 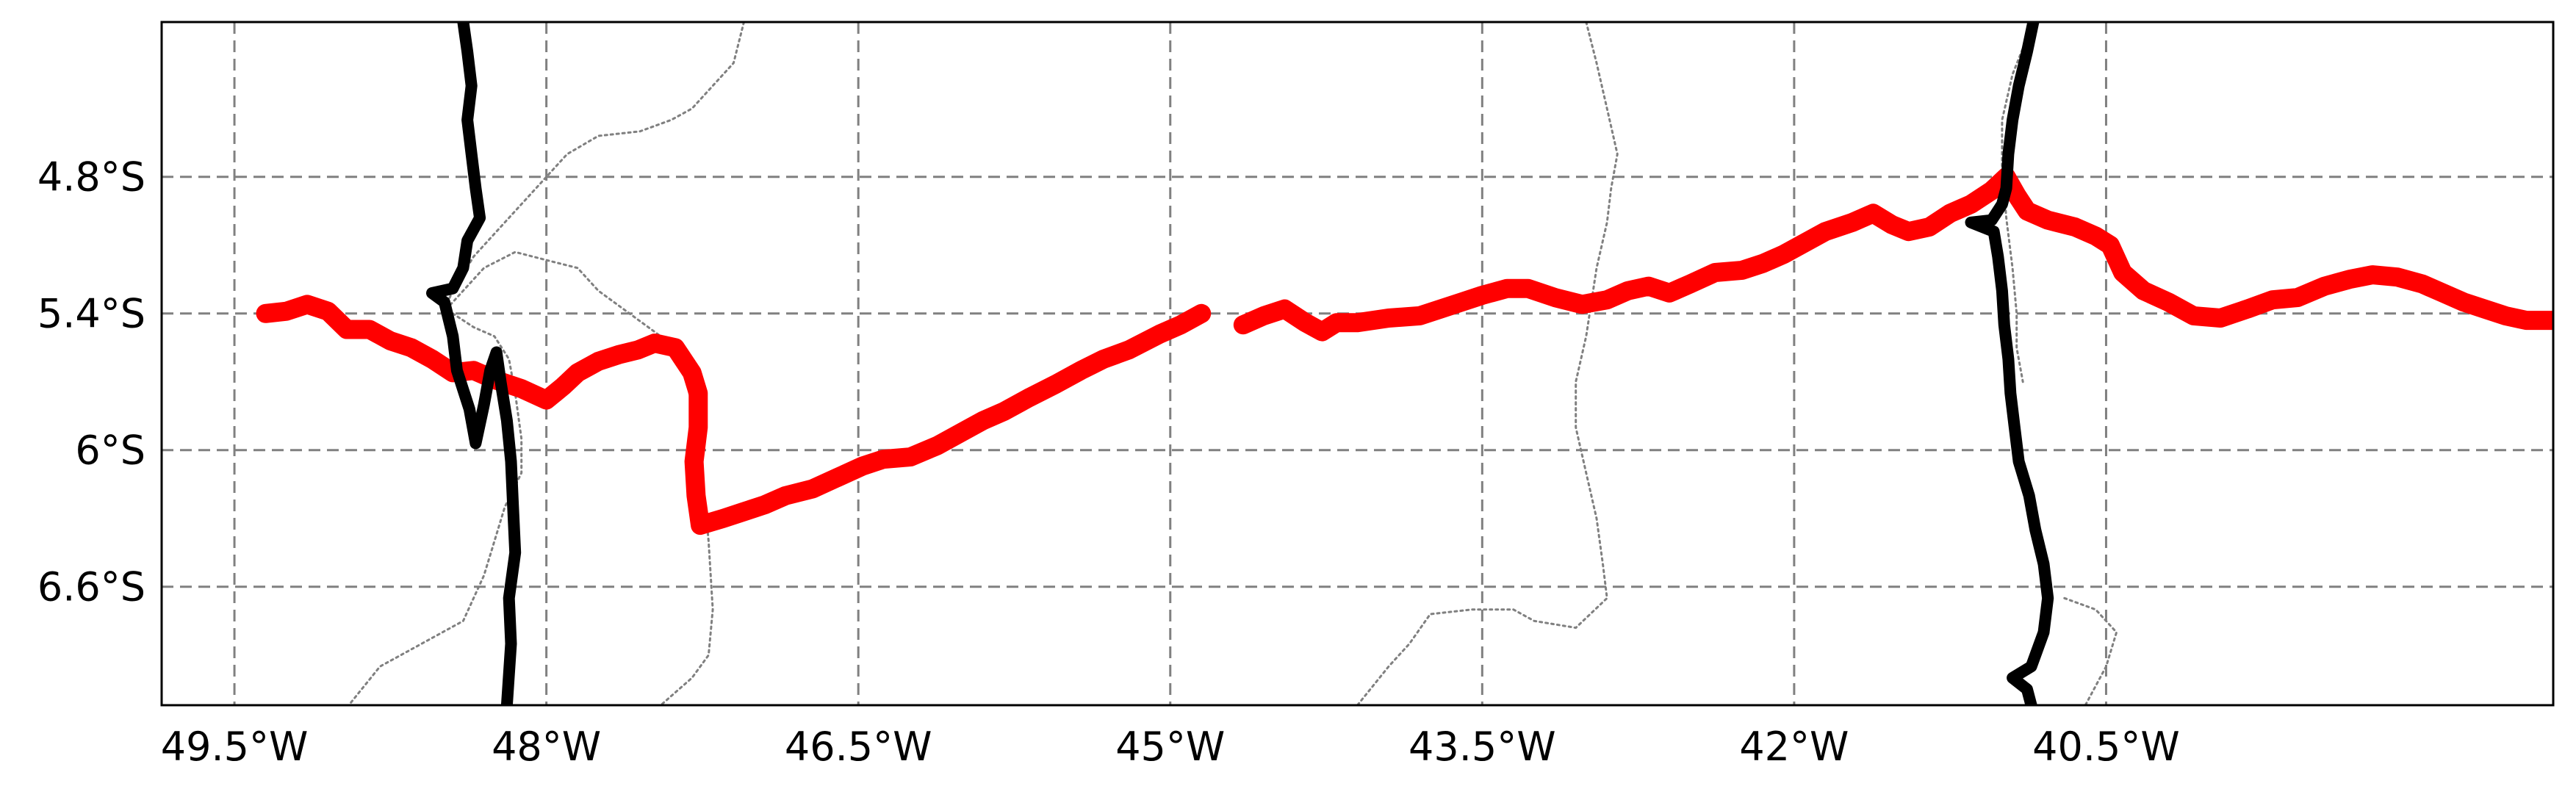 What do you see at coordinates (858, 747) in the screenshot?
I see `longitude-tick-label: 46.5°W` at bounding box center [858, 747].